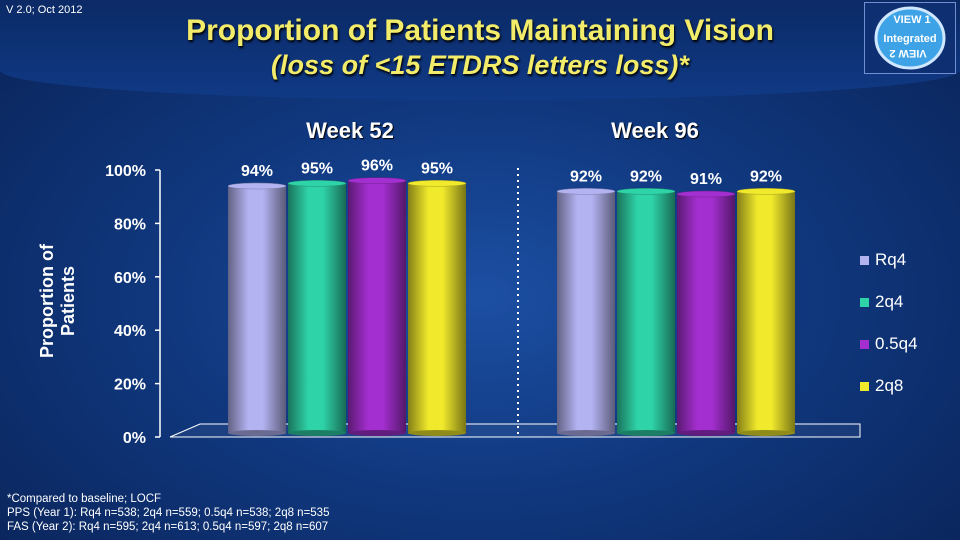  I want to click on legend-item-2q4: 2q4, so click(889, 302).